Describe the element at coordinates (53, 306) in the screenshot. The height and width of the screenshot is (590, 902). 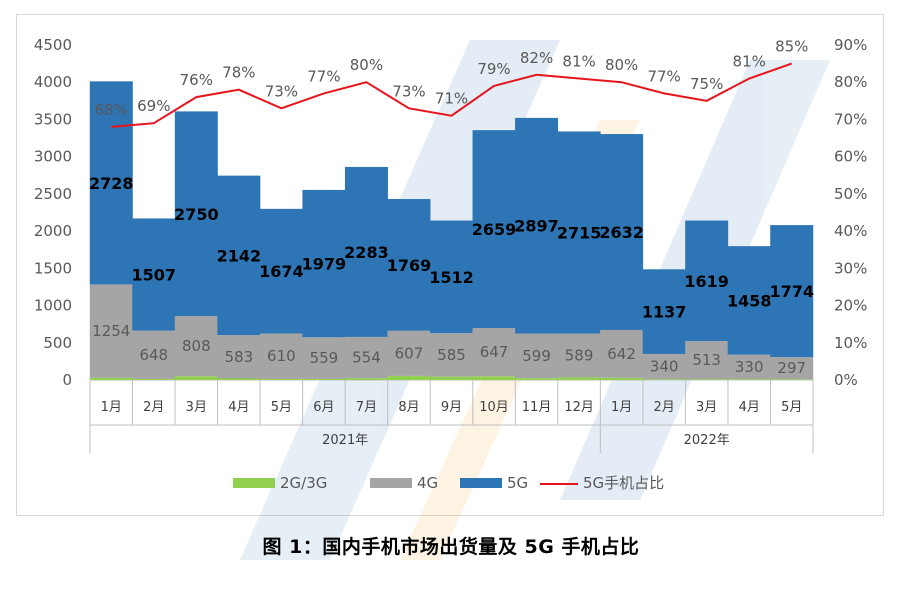
I see `y-left-tick-label: 1000` at that location.